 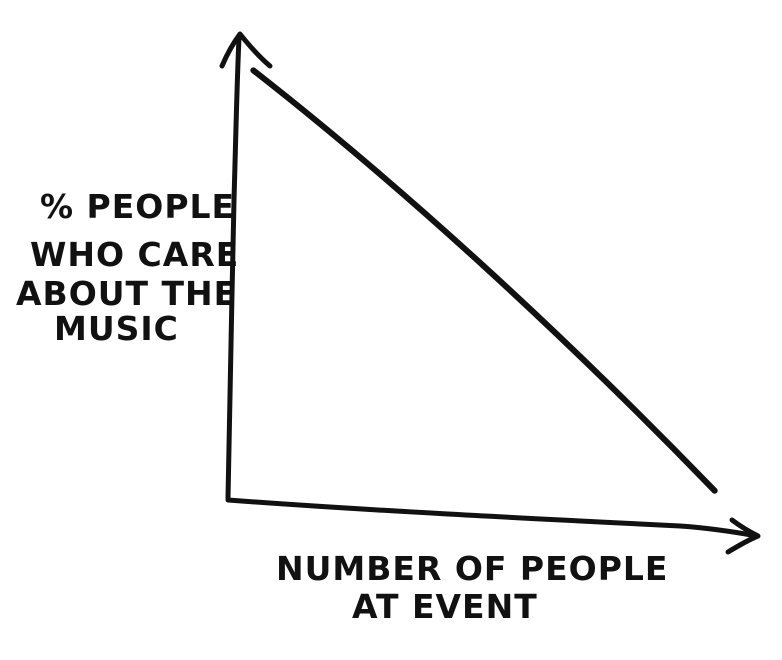 I want to click on y-label-line-3: ABOUT THE, so click(x=126, y=293).